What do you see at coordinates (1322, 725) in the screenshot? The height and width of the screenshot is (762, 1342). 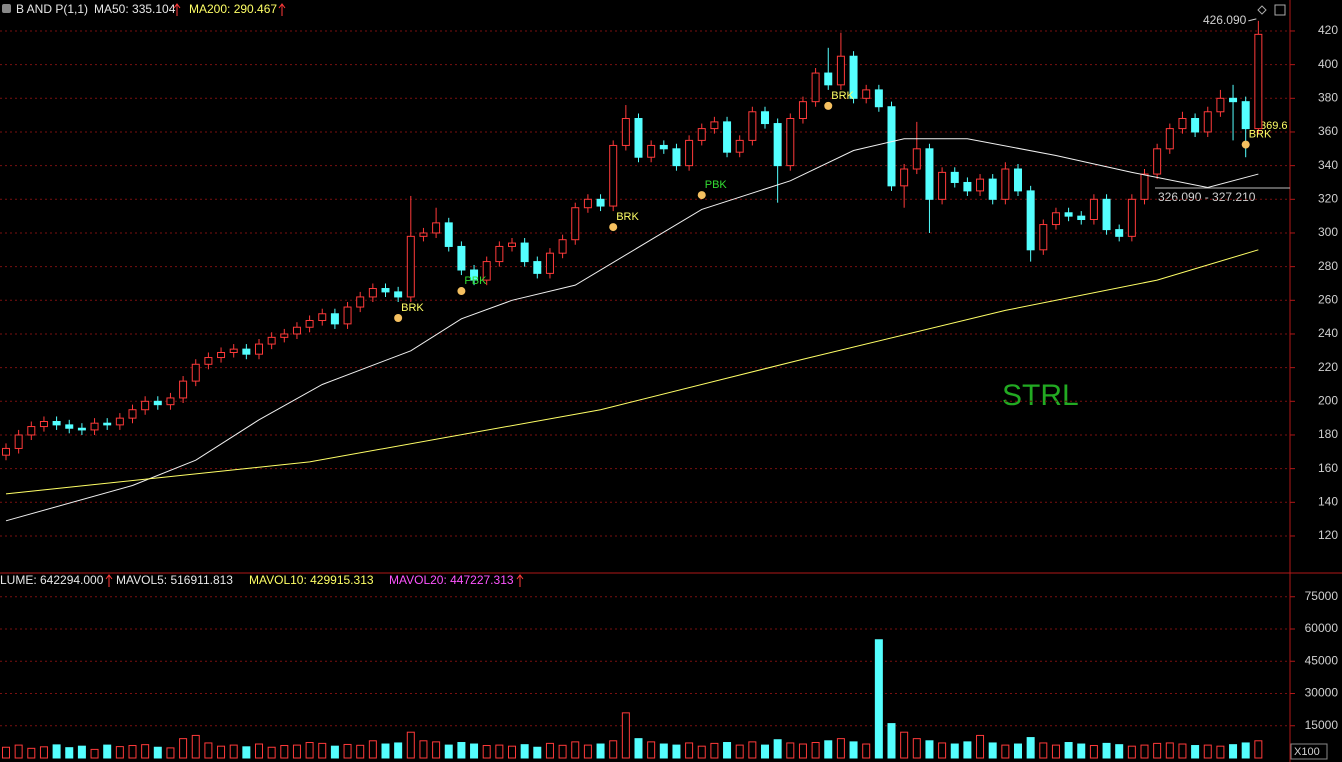 I see `y-tick-label: 15000` at bounding box center [1322, 725].